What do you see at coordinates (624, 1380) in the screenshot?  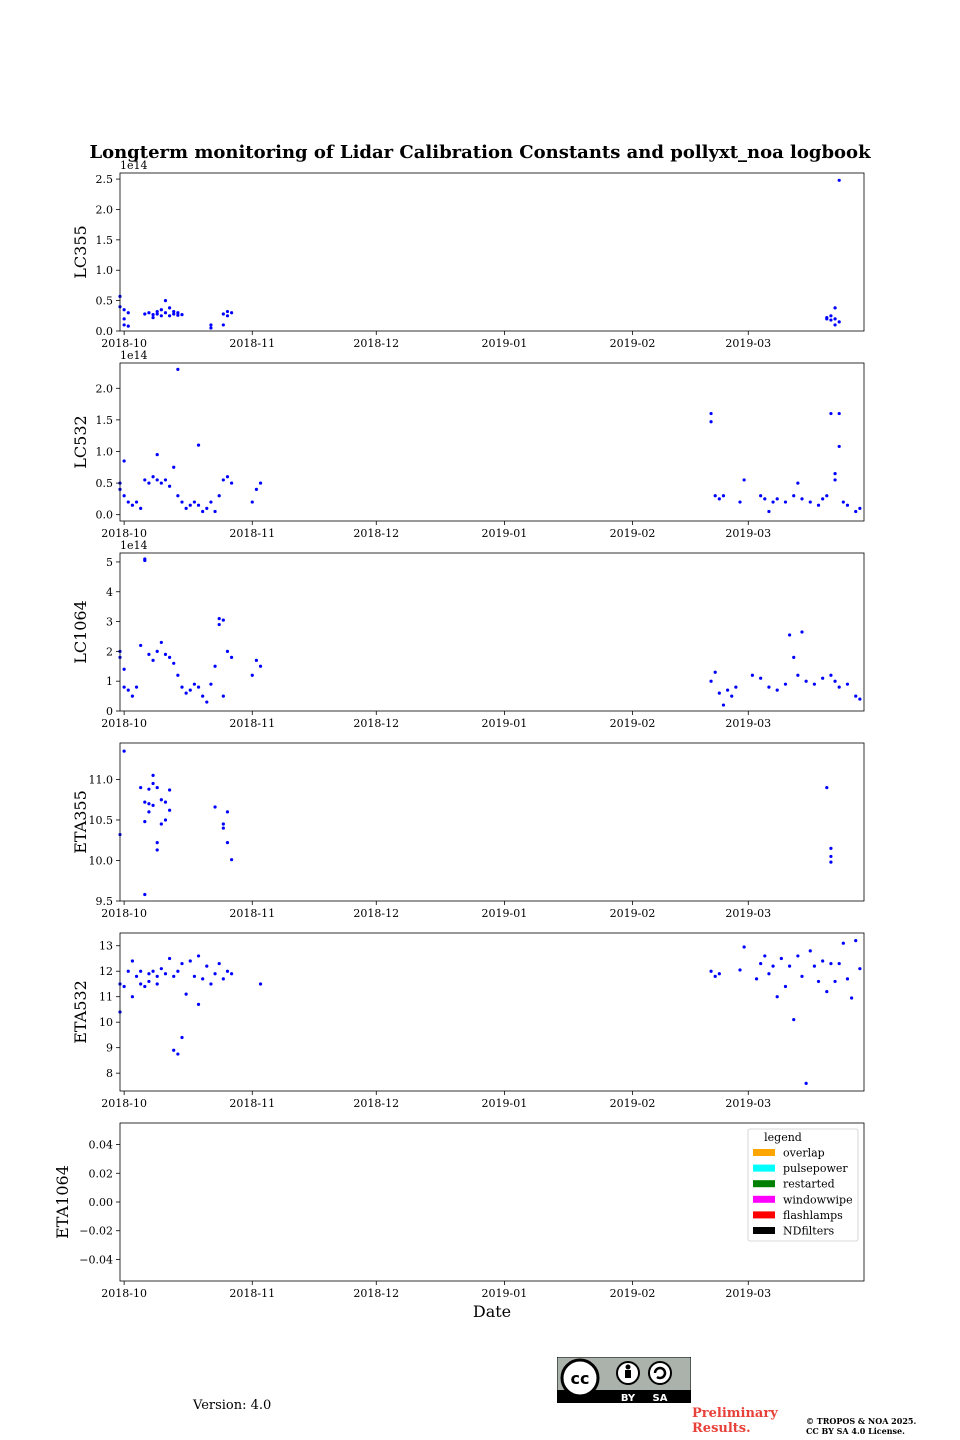 I see `cc-by-sa-badge: cc BY SA` at bounding box center [624, 1380].